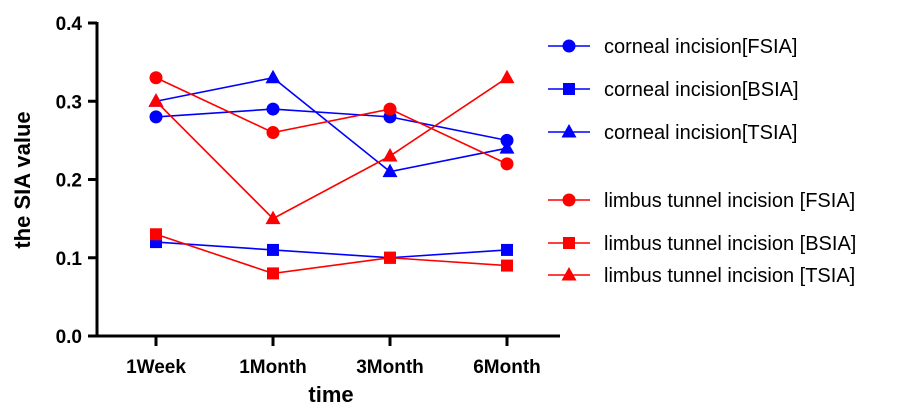 Image resolution: width=919 pixels, height=410 pixels. Describe the element at coordinates (700, 47) in the screenshot. I see `legend-label: corneal incision[FSIA]` at that location.